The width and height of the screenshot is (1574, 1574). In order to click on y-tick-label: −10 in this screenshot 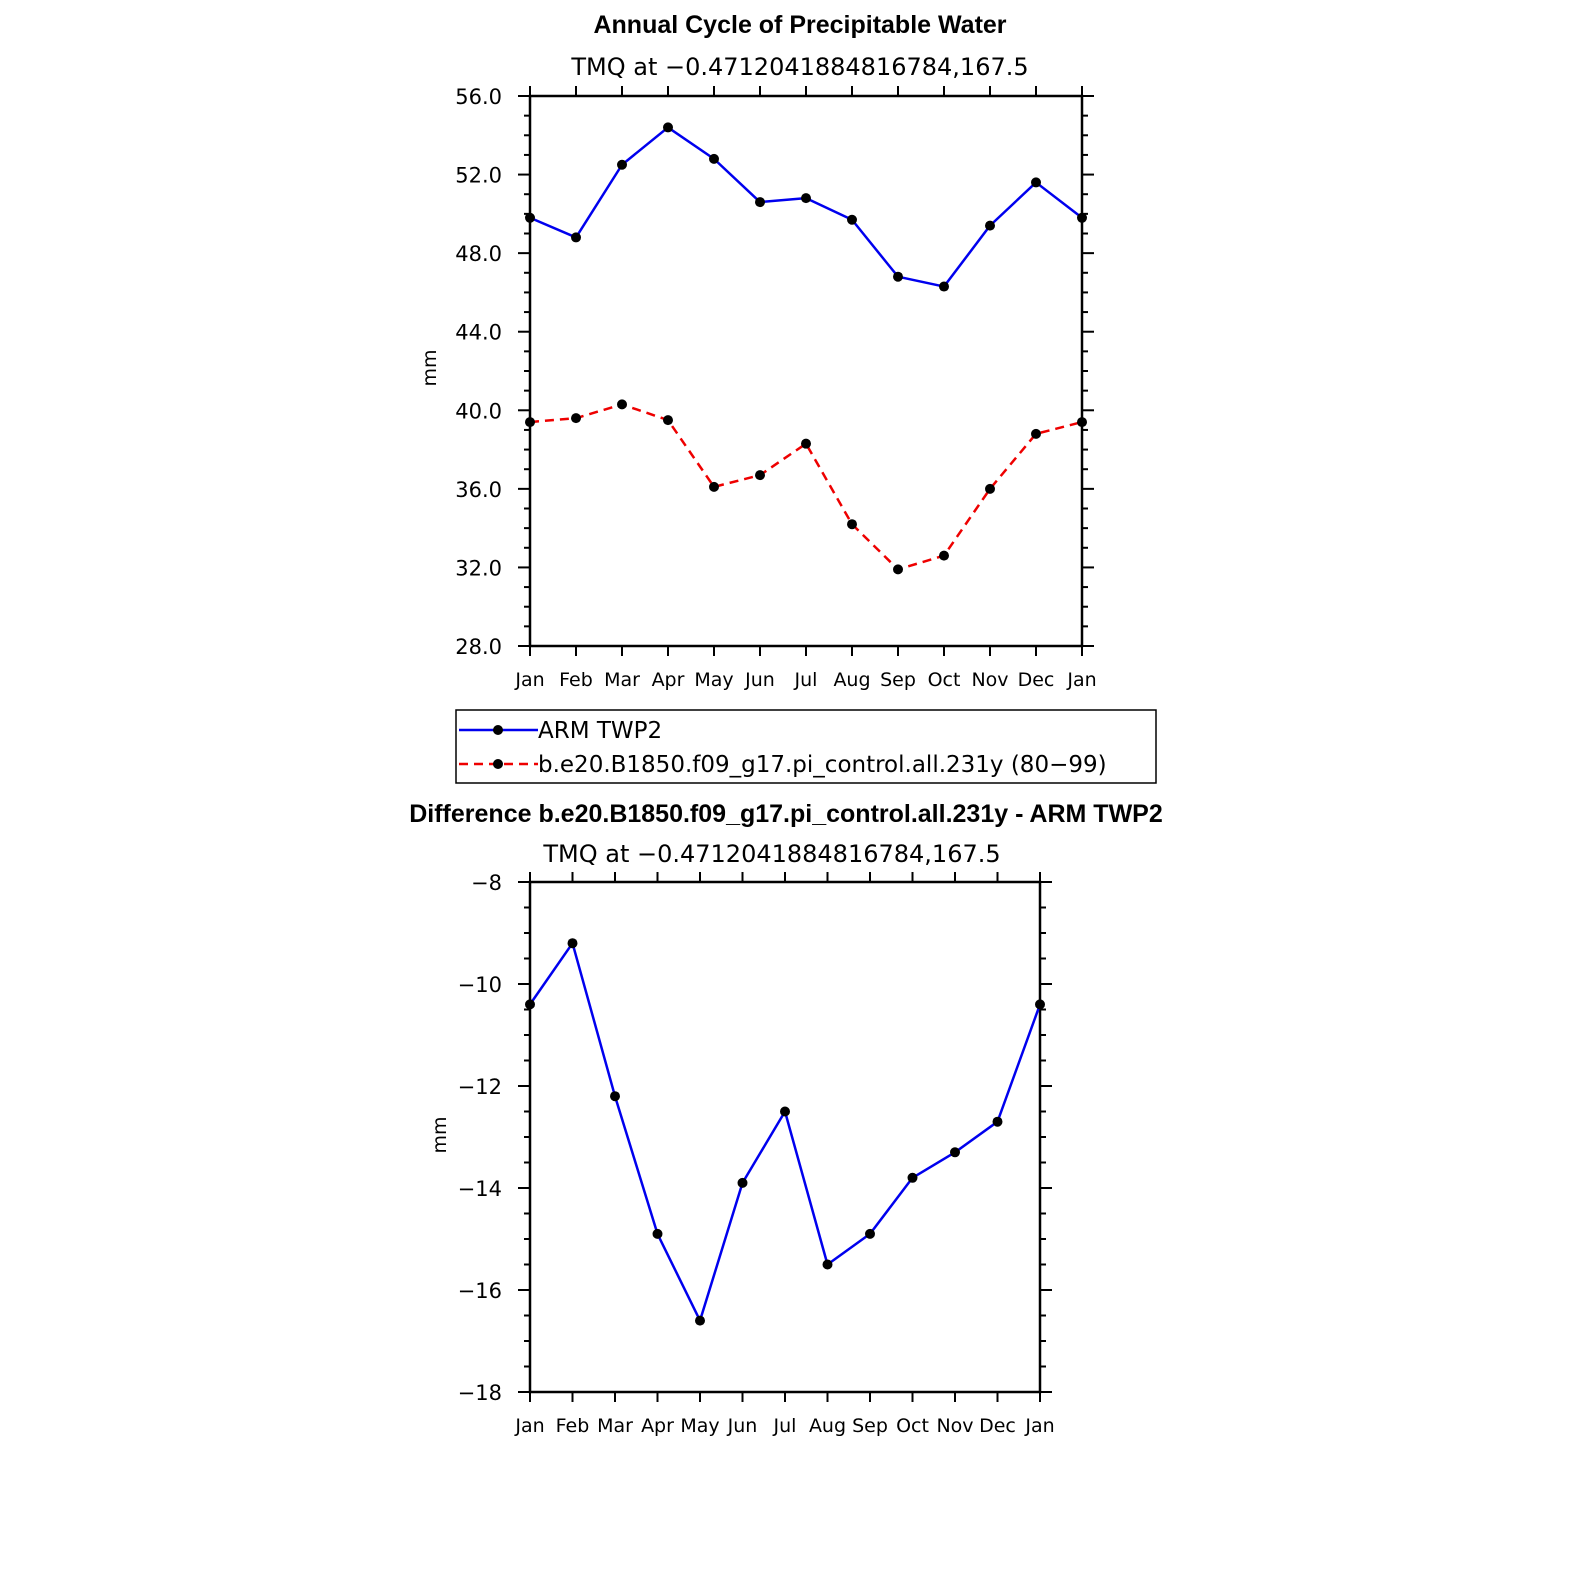, I will do `click(480, 985)`.